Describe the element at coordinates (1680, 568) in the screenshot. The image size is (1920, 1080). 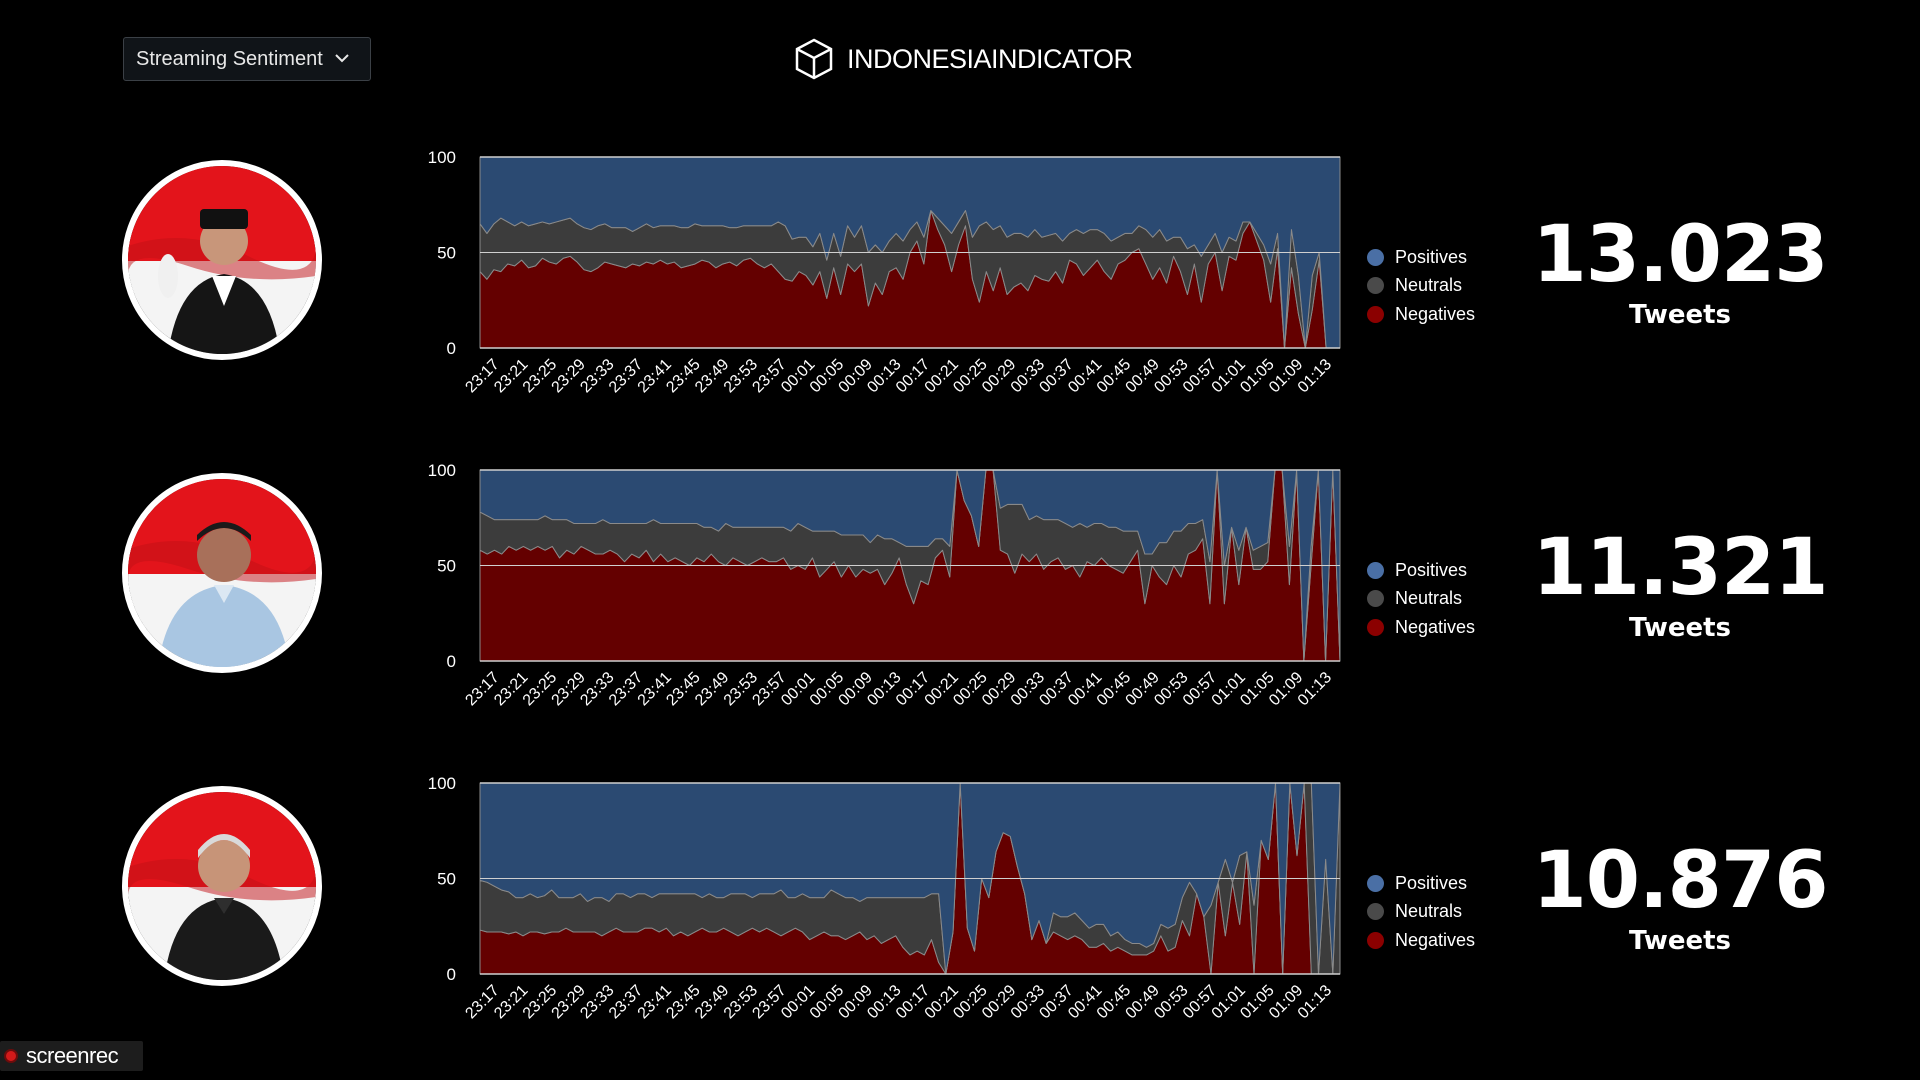
I see `tweet-count-value: 11.321` at that location.